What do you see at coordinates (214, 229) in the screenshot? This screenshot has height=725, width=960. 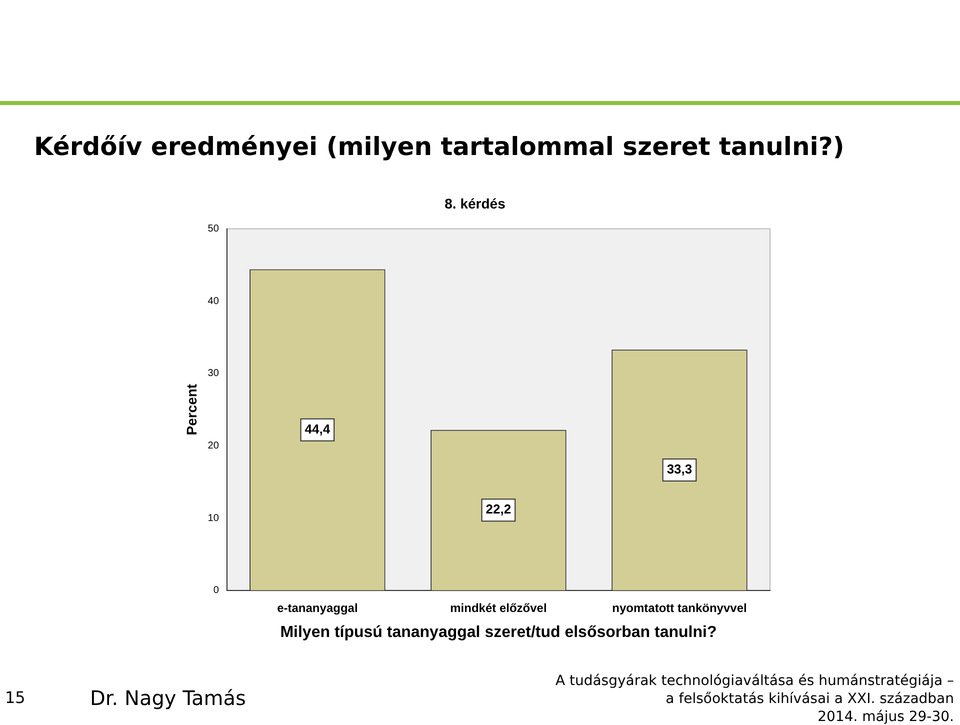 I see `y-tick-label: 50` at bounding box center [214, 229].